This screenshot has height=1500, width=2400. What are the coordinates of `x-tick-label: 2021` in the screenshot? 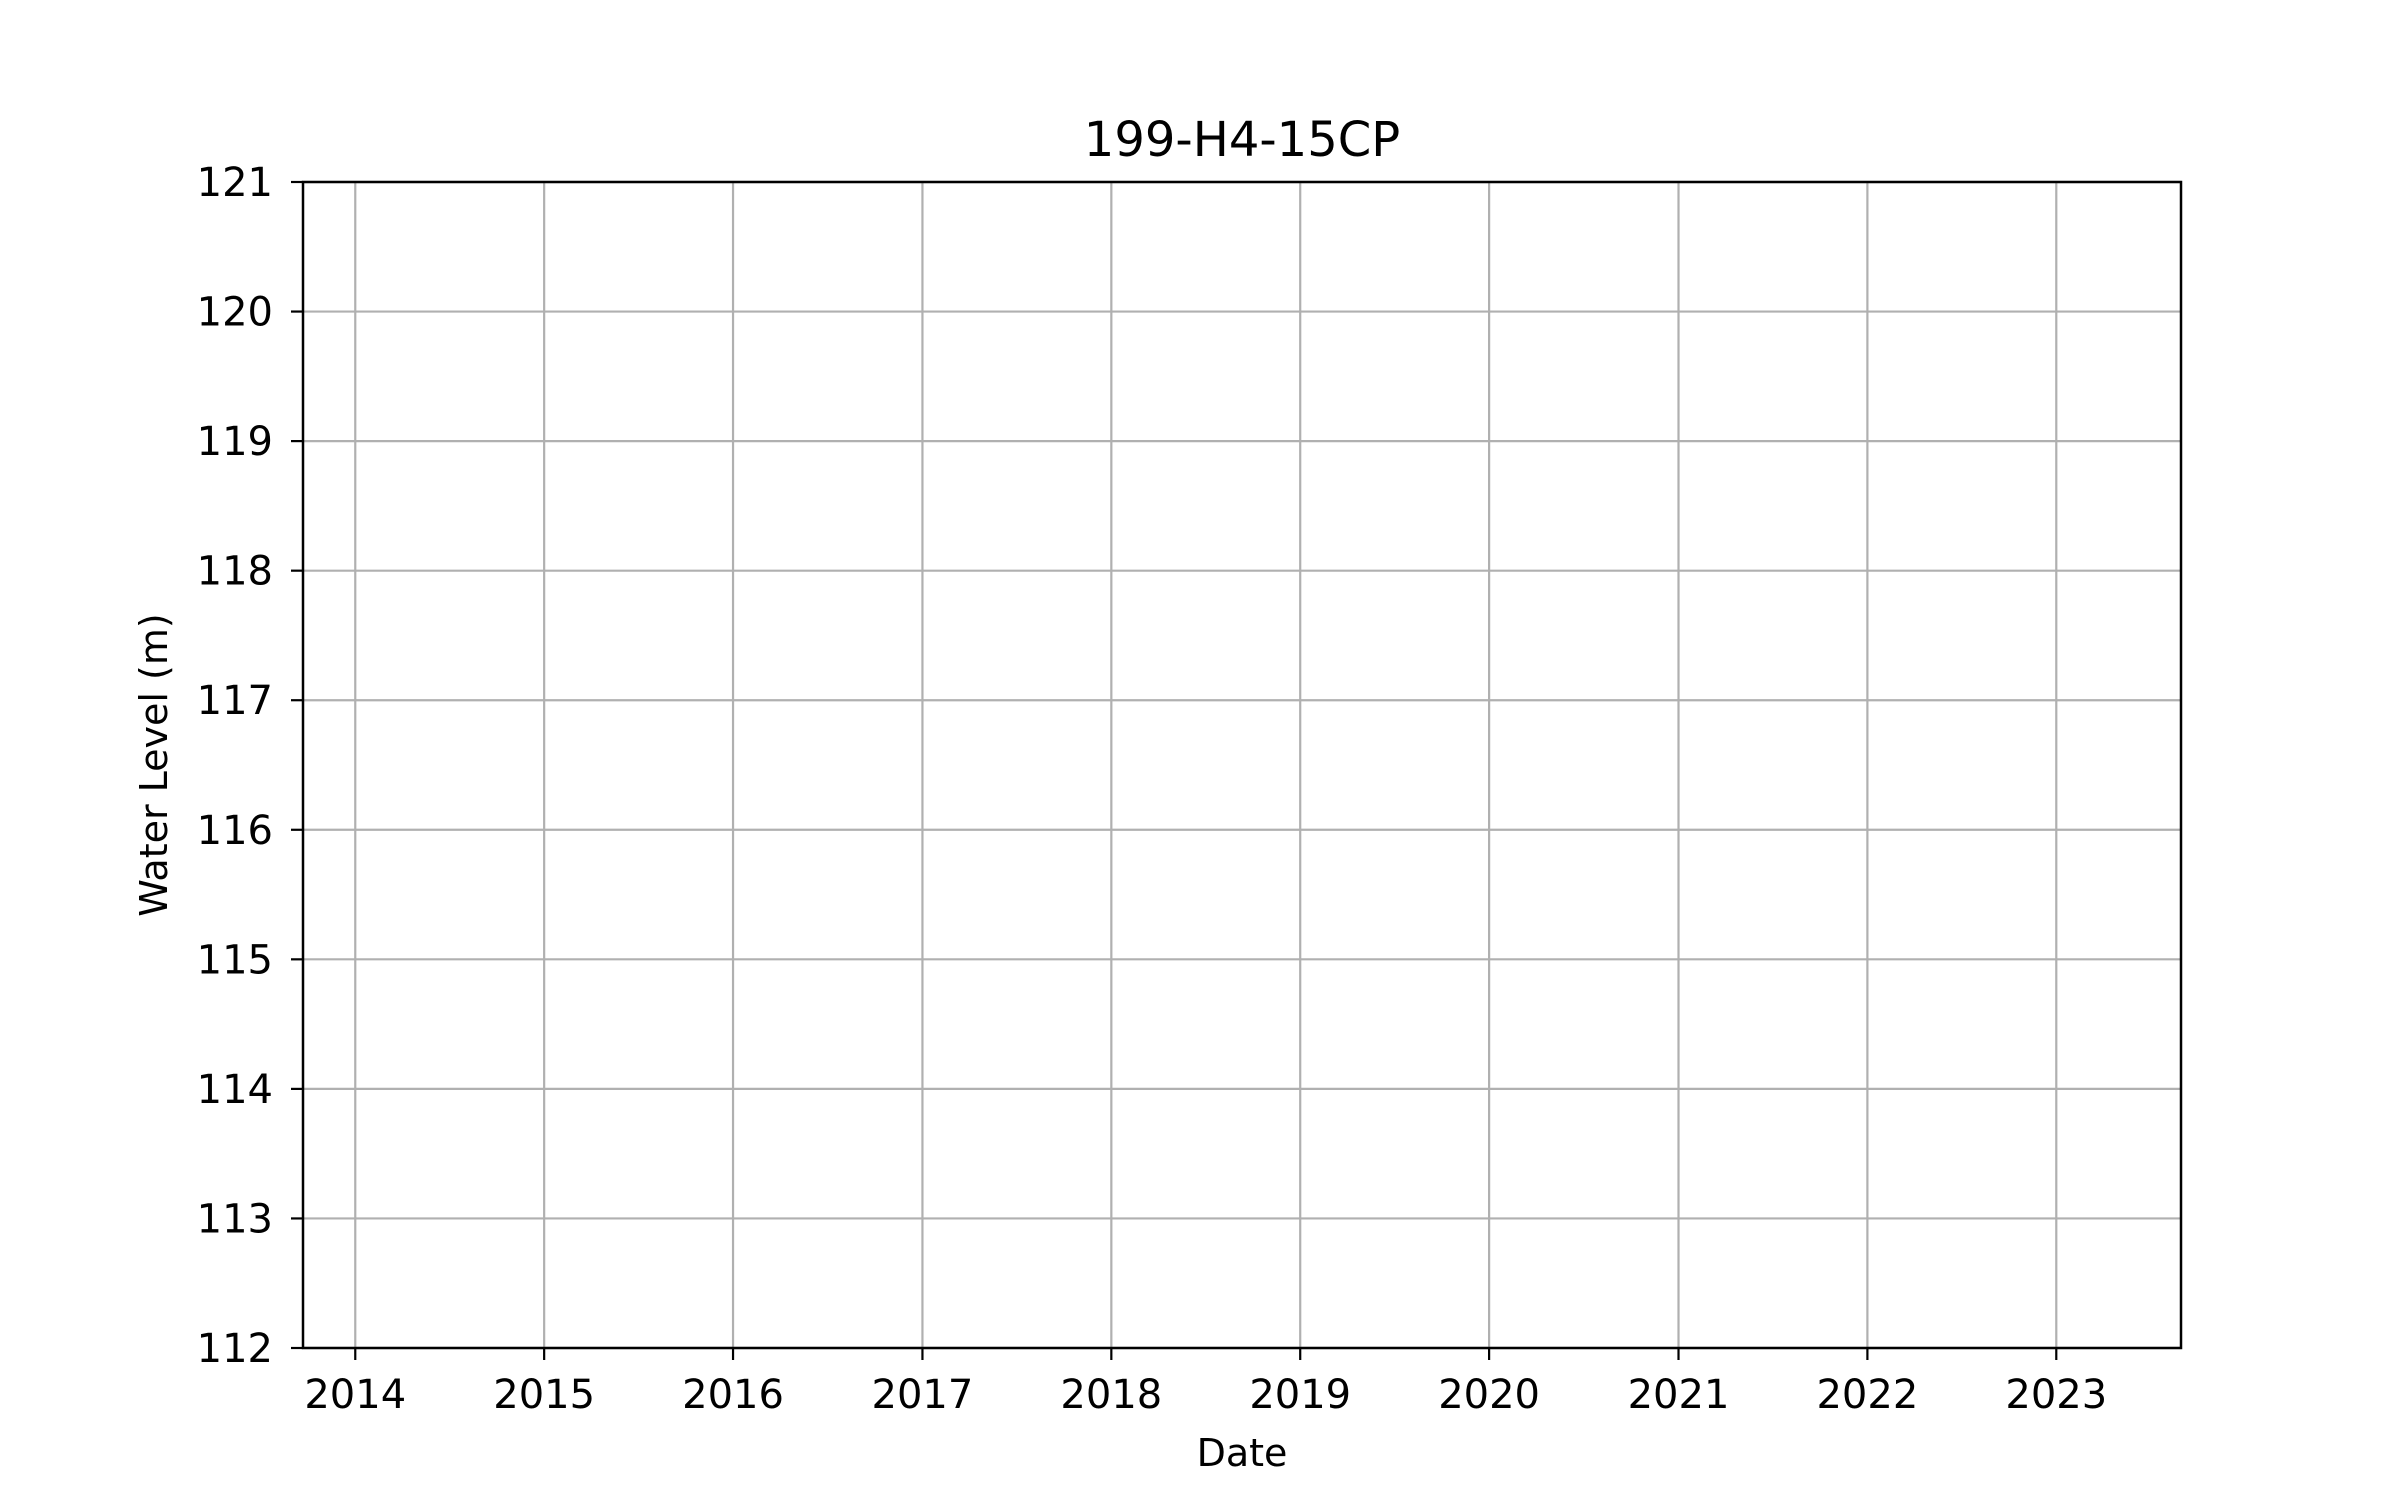 It's located at (1679, 1395).